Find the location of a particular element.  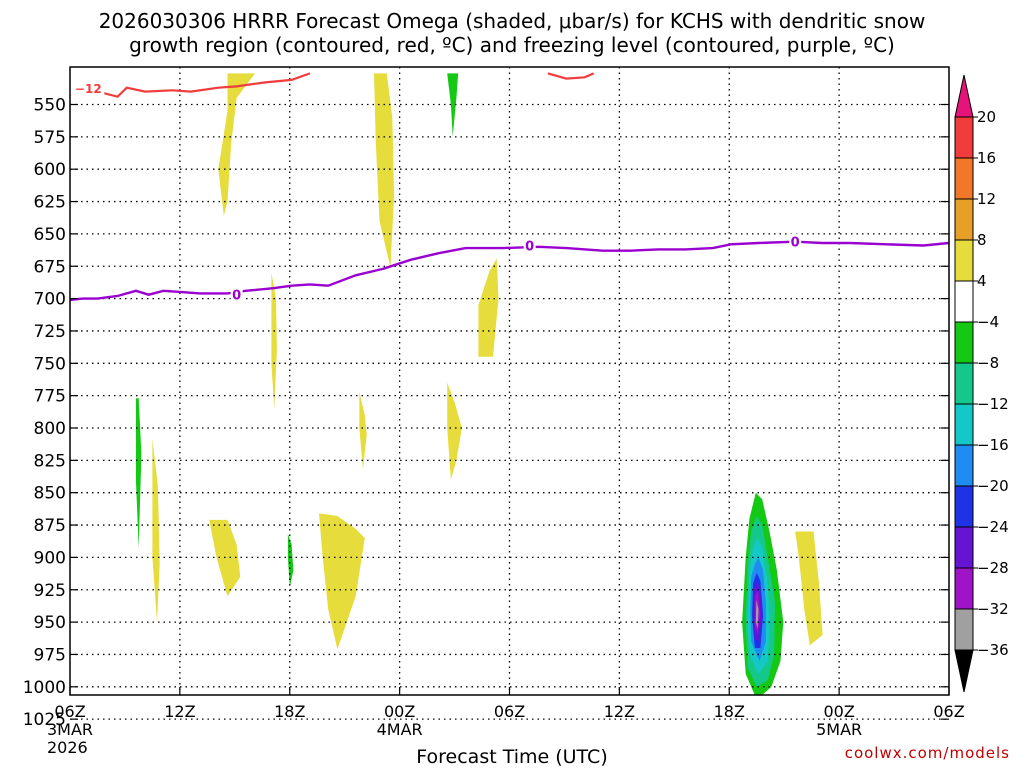

y-tick-label: 550 is located at coordinates (50, 106).